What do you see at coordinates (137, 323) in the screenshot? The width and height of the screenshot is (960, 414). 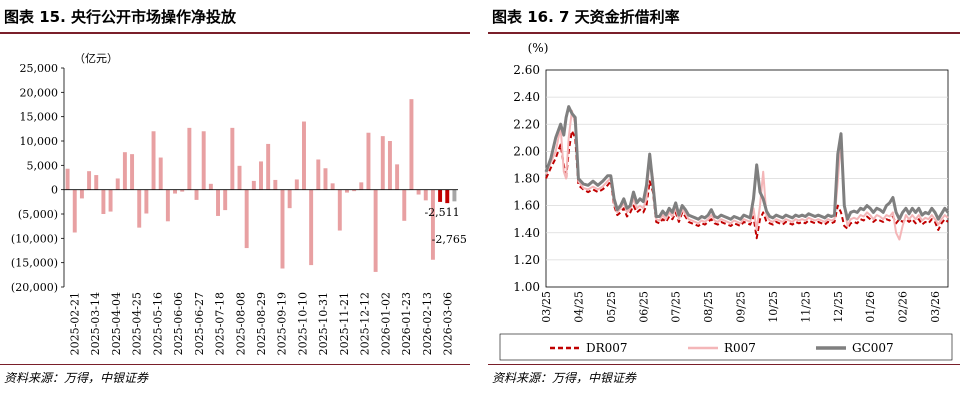 I see `left-x-tick-label: 2025-04-25` at bounding box center [137, 323].